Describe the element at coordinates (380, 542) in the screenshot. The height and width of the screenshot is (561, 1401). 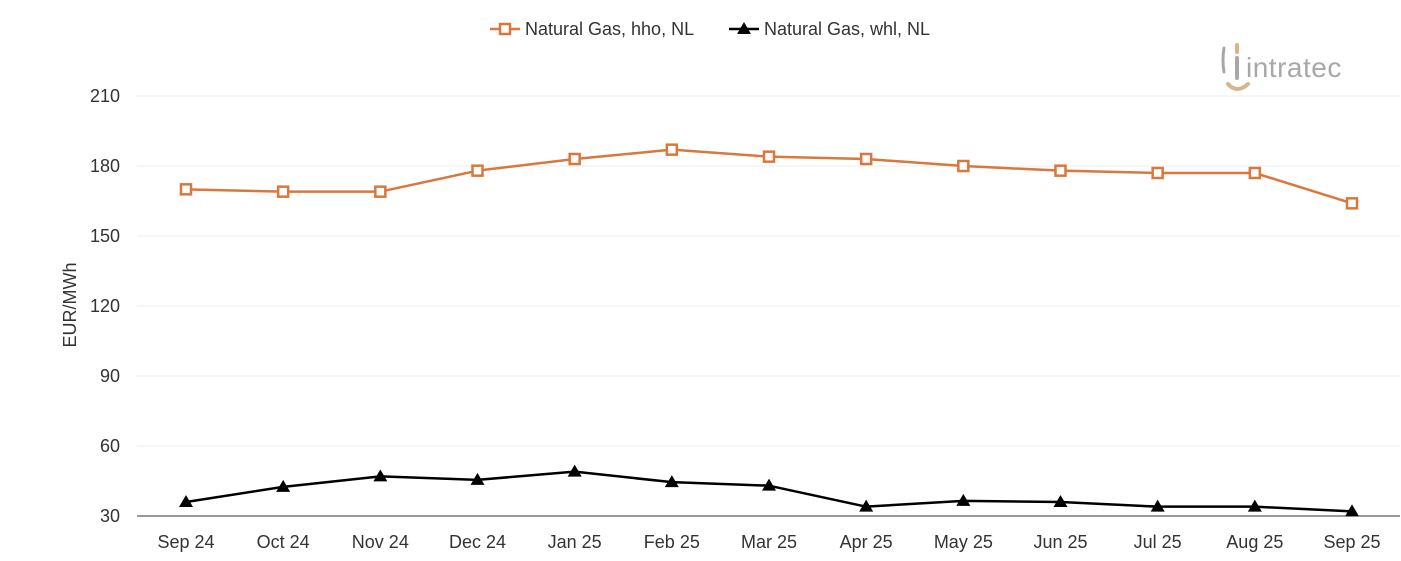
I see `x-tick-label: Nov 24` at that location.